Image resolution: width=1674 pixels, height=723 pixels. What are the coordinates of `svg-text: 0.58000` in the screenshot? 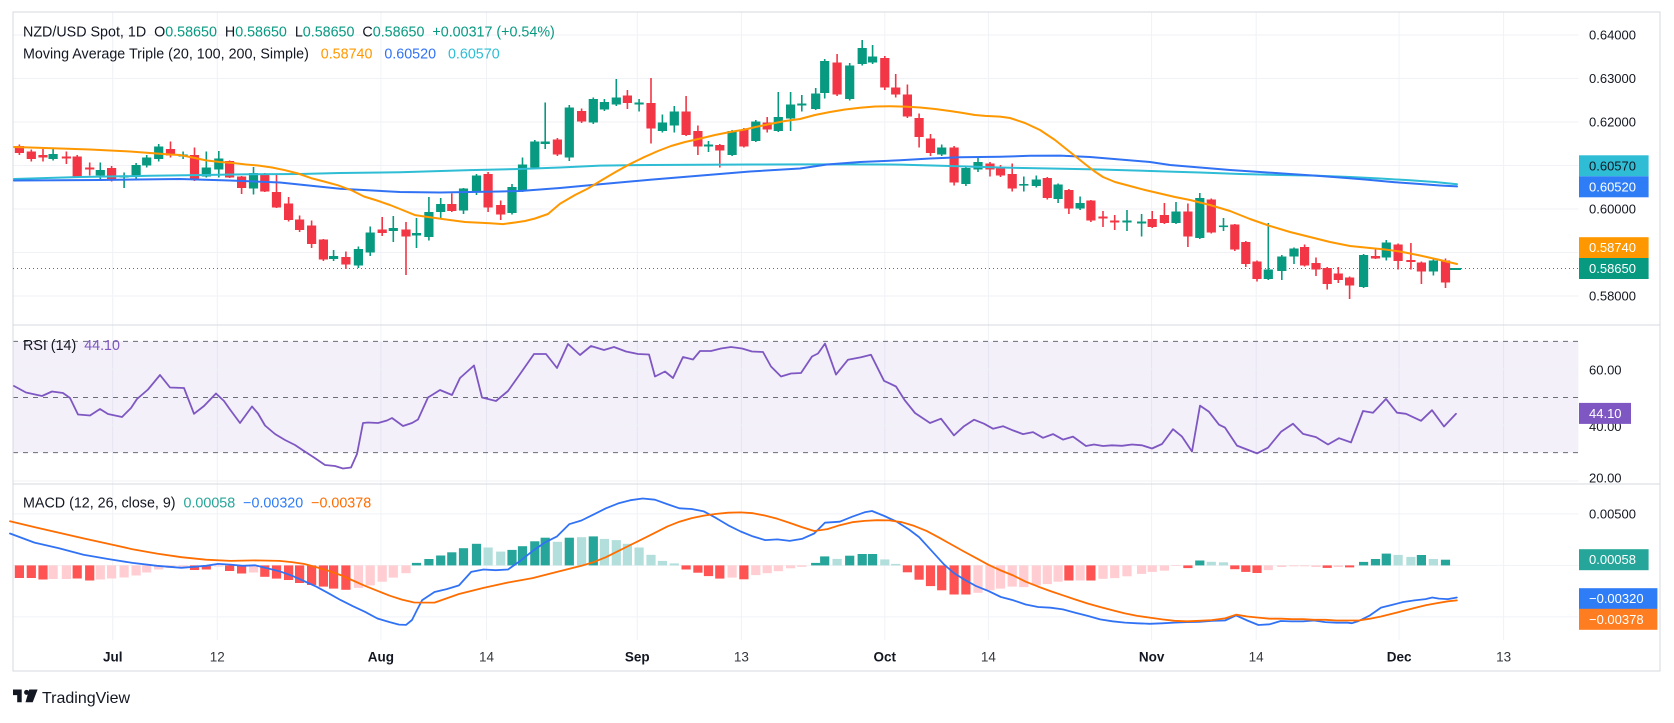 It's located at (1612, 296).